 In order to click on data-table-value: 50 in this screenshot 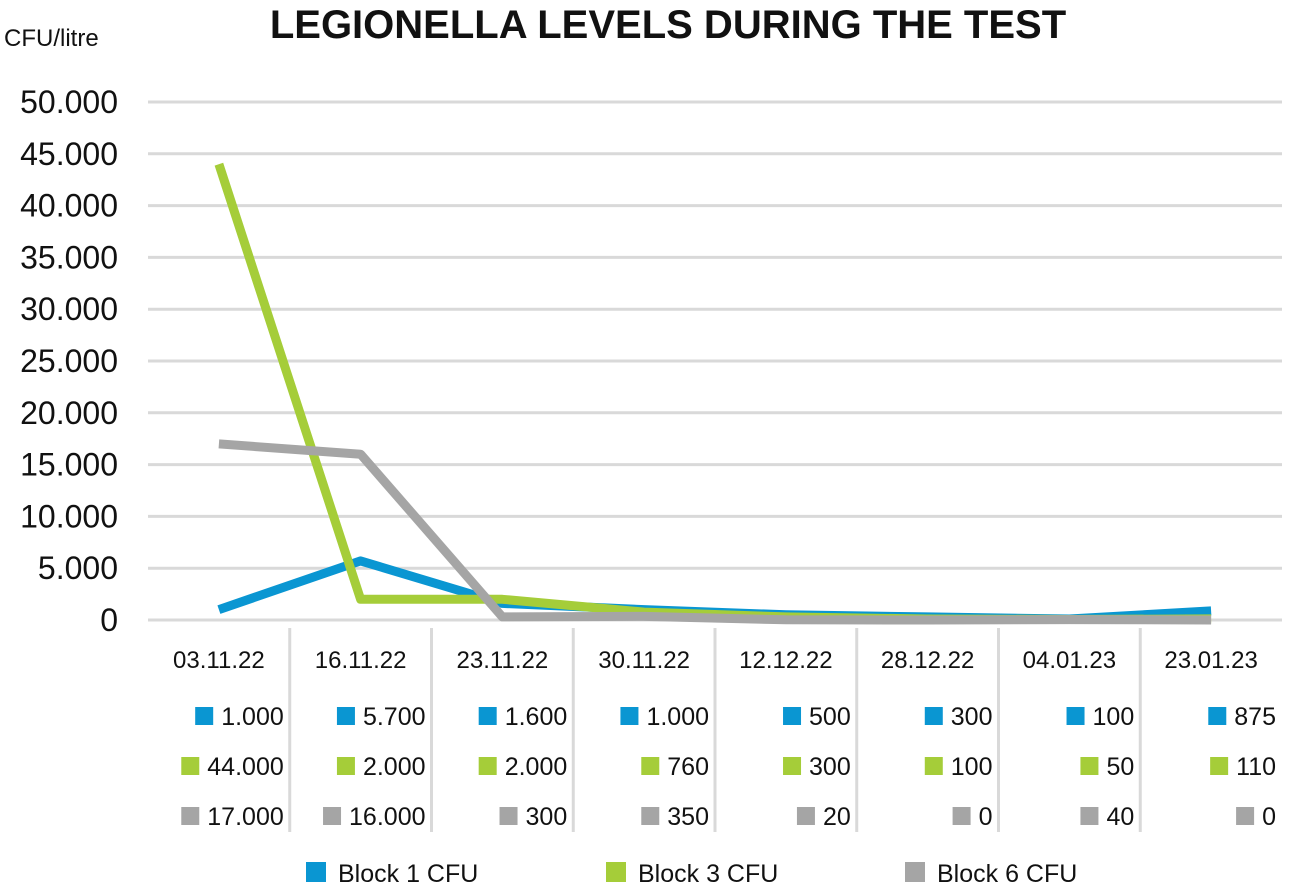, I will do `click(1120, 767)`.